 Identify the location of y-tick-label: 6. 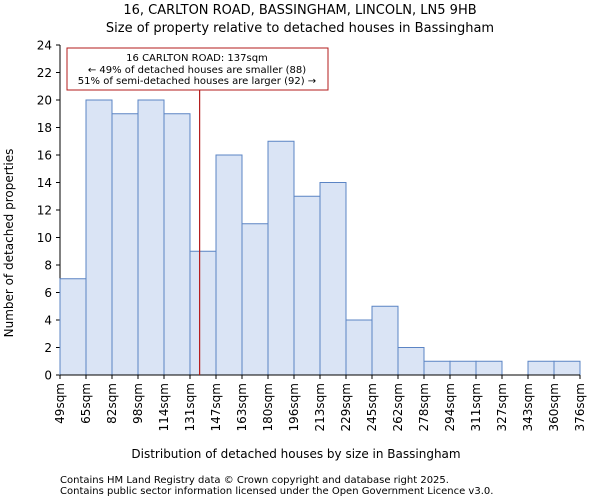
(48, 293).